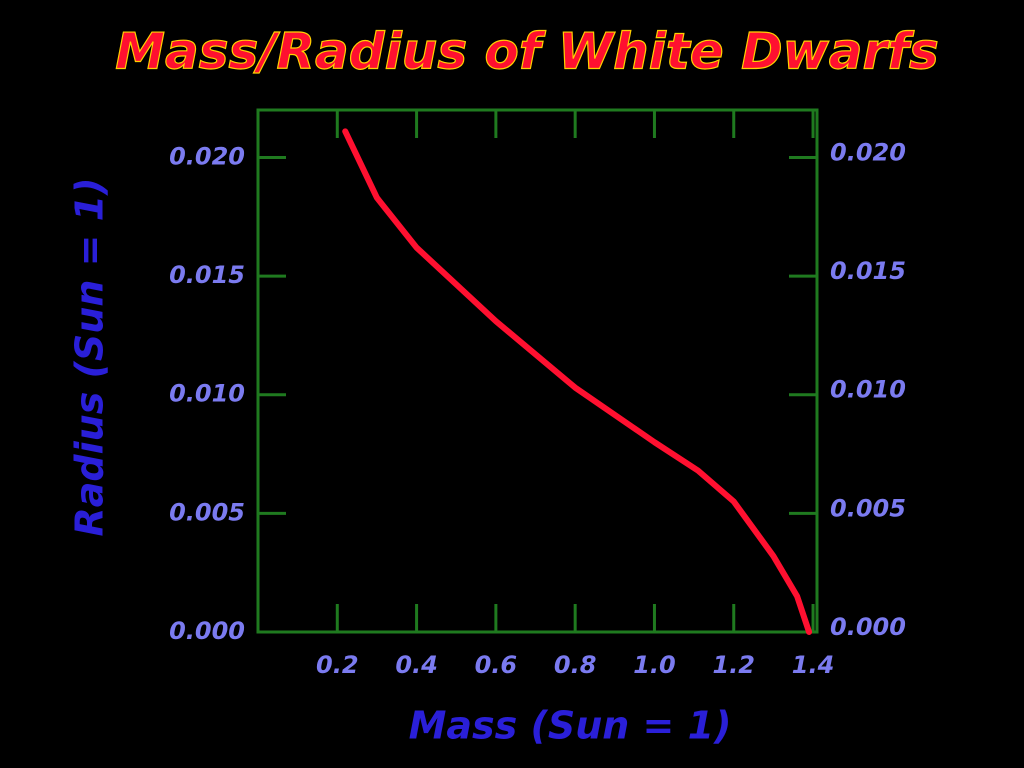 The width and height of the screenshot is (1024, 768). I want to click on y-tick-label: 0.010, so click(207, 394).